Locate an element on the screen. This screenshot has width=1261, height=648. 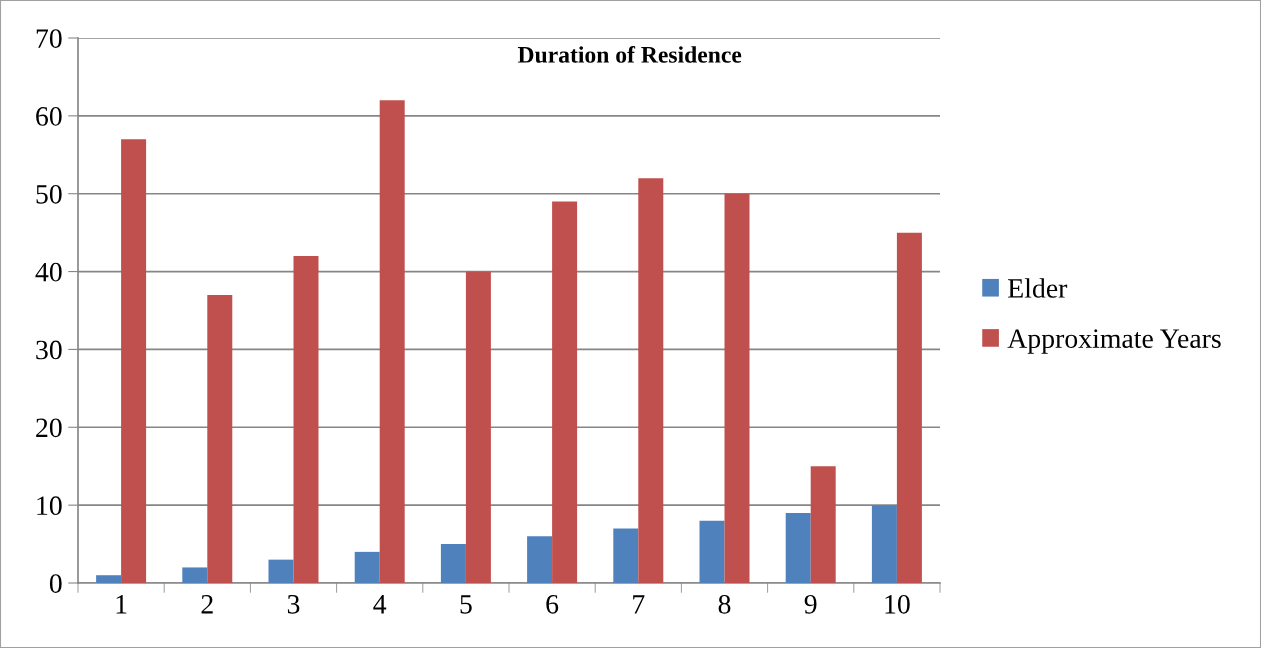
y-tick-label: 40 is located at coordinates (48, 272).